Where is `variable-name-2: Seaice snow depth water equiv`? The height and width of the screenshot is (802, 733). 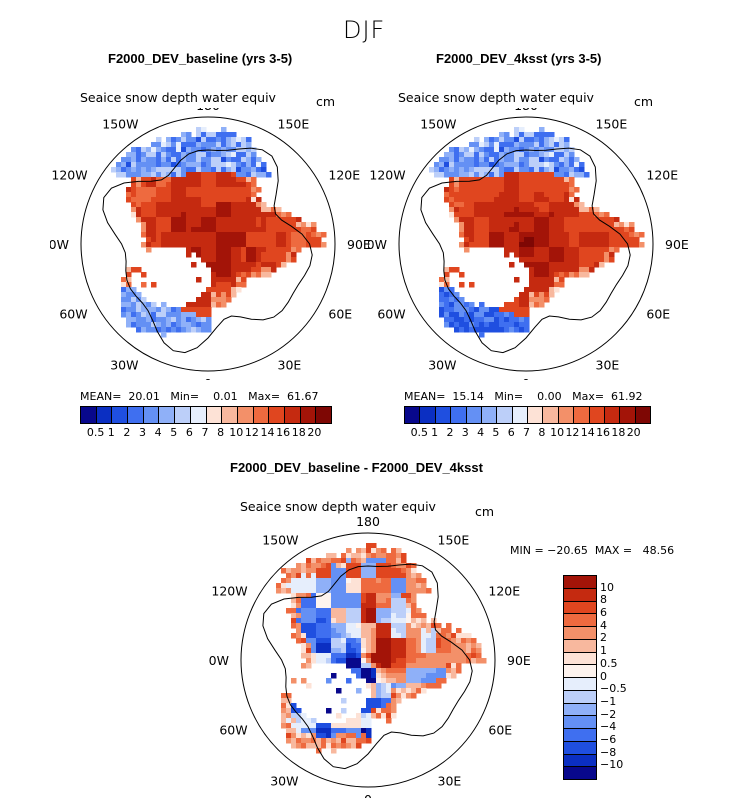 variable-name-2: Seaice snow depth water equiv is located at coordinates (496, 97).